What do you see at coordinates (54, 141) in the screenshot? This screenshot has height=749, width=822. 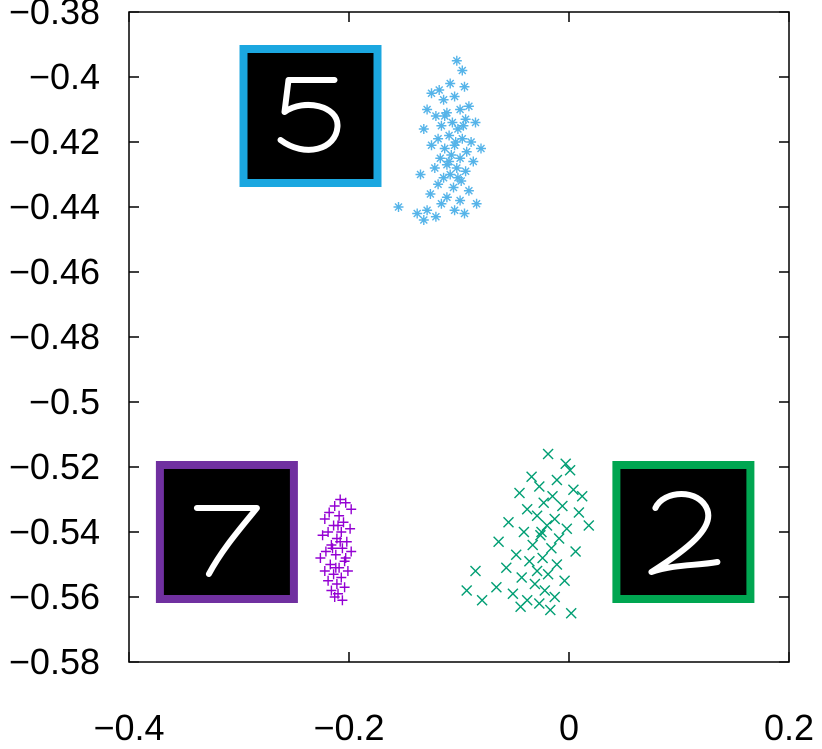 I see `y-tick-label: −0.42` at bounding box center [54, 141].